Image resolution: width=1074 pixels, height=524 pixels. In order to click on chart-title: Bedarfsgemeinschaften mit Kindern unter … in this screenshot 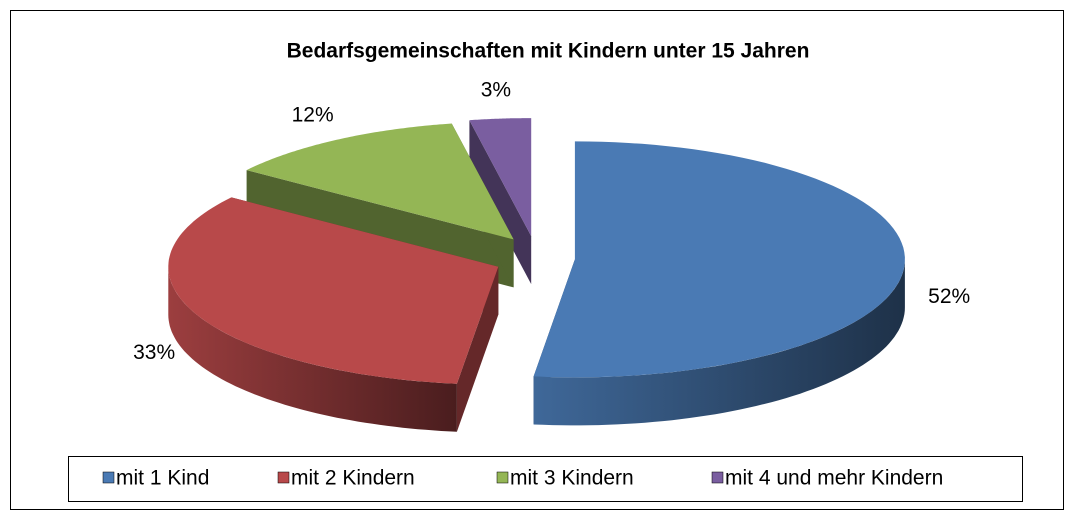, I will do `click(548, 51)`.